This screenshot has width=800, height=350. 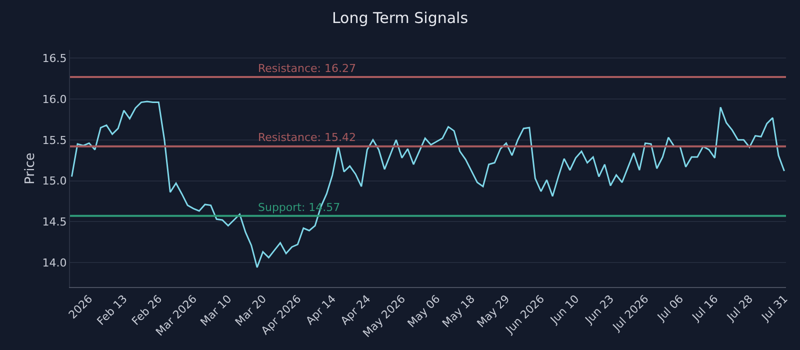 What do you see at coordinates (307, 137) in the screenshot?
I see `ref-line-label: Resistance: 15.42` at bounding box center [307, 137].